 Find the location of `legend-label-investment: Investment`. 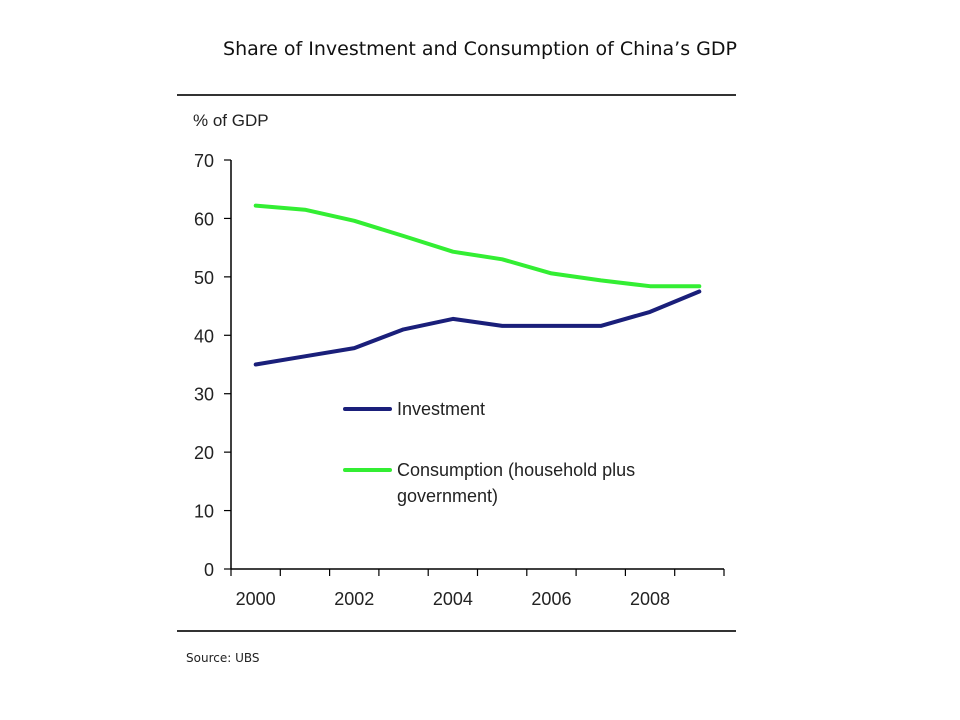

legend-label-investment: Investment is located at coordinates (441, 409).